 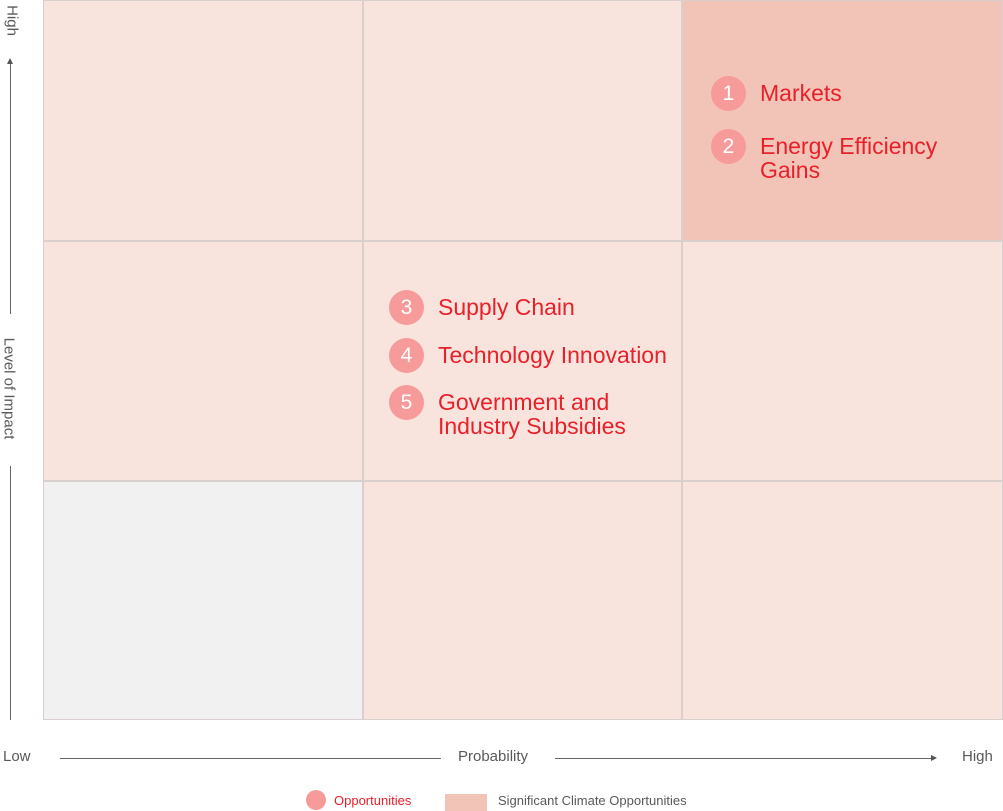 What do you see at coordinates (10, 188) in the screenshot?
I see `y-axis-line-upper` at bounding box center [10, 188].